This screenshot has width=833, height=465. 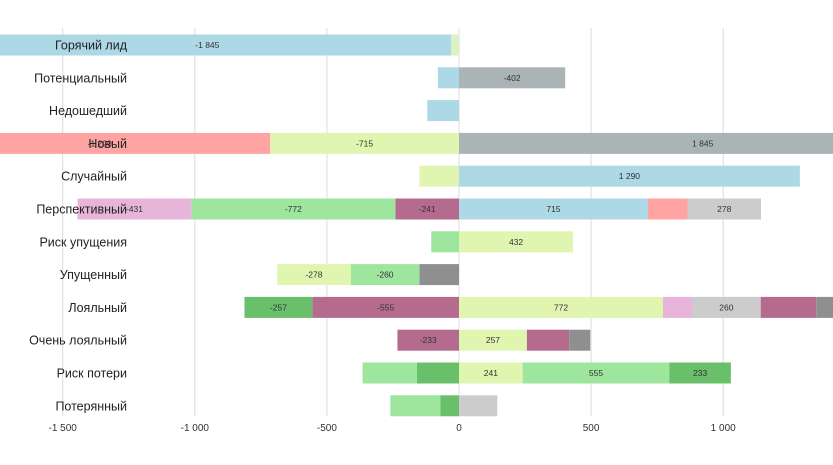 I want to click on category-label: Риск упущения, so click(x=83, y=242).